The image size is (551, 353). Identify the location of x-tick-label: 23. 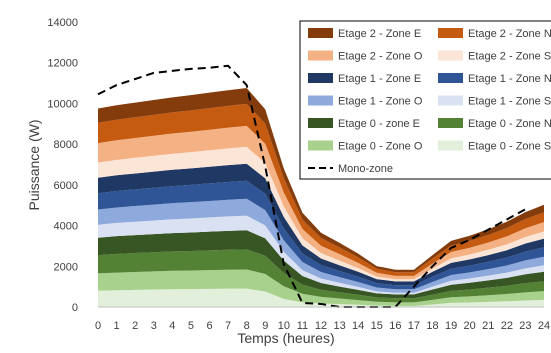
(525, 326).